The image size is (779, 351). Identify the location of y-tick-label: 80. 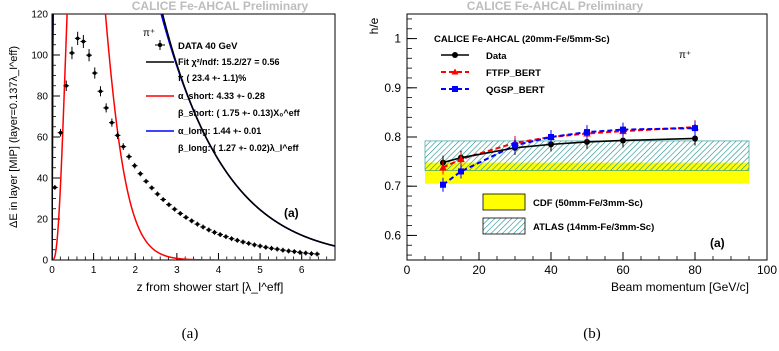
(43, 97).